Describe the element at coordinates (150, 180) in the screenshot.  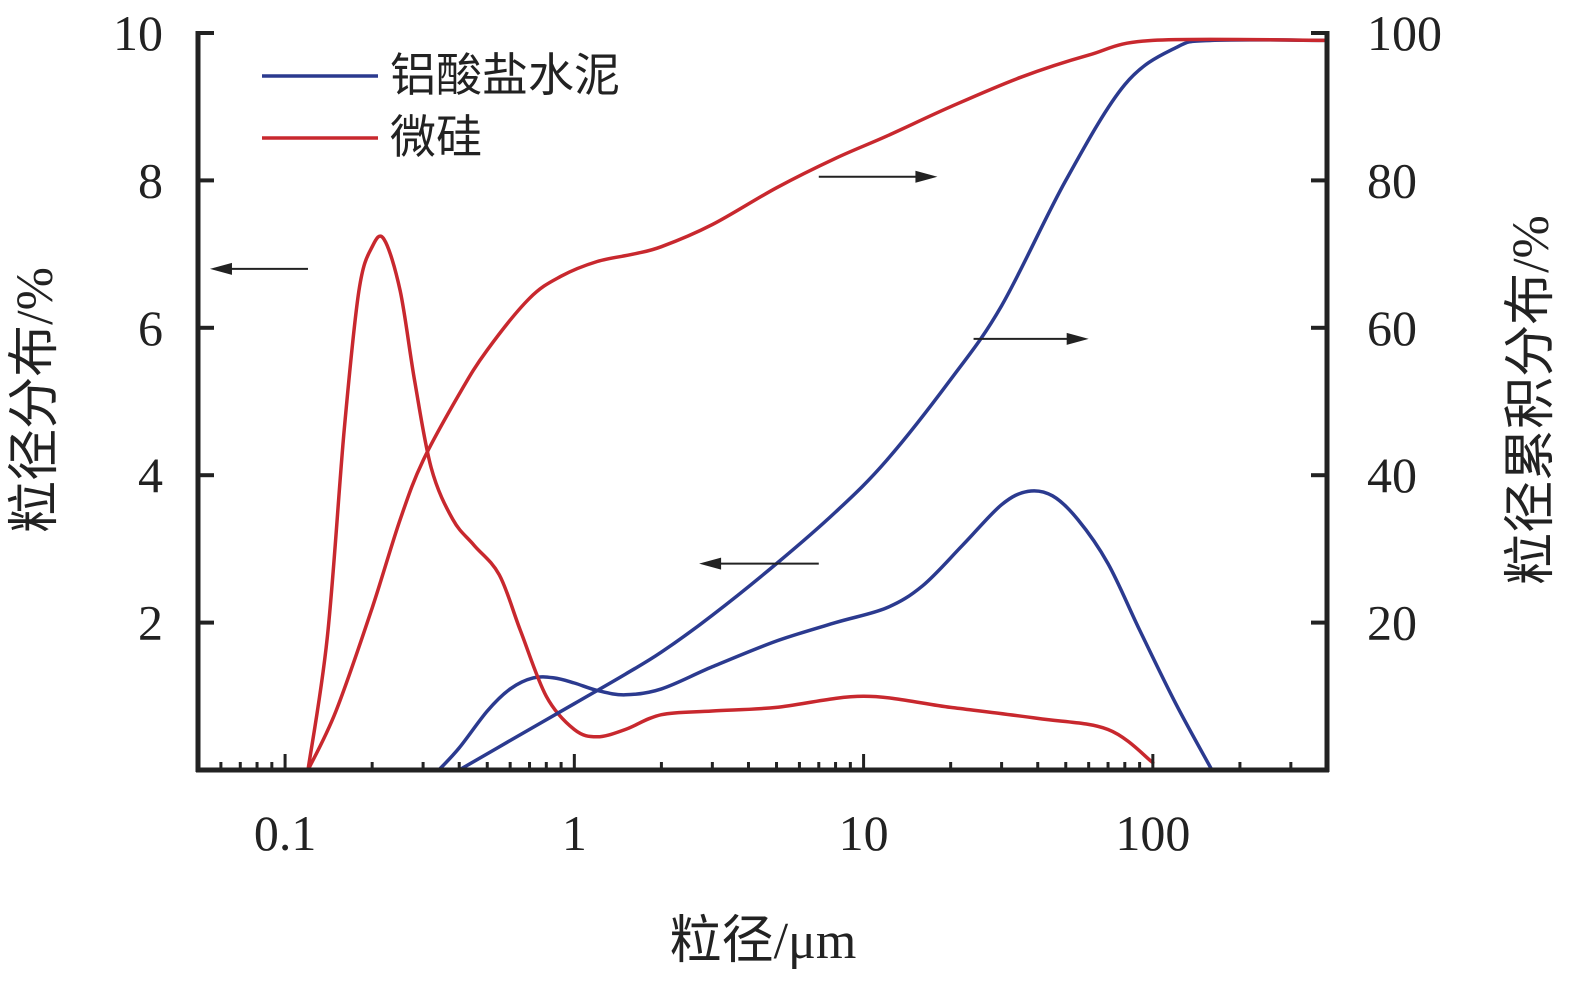
I see `y-left-tick-label-8: 8` at that location.